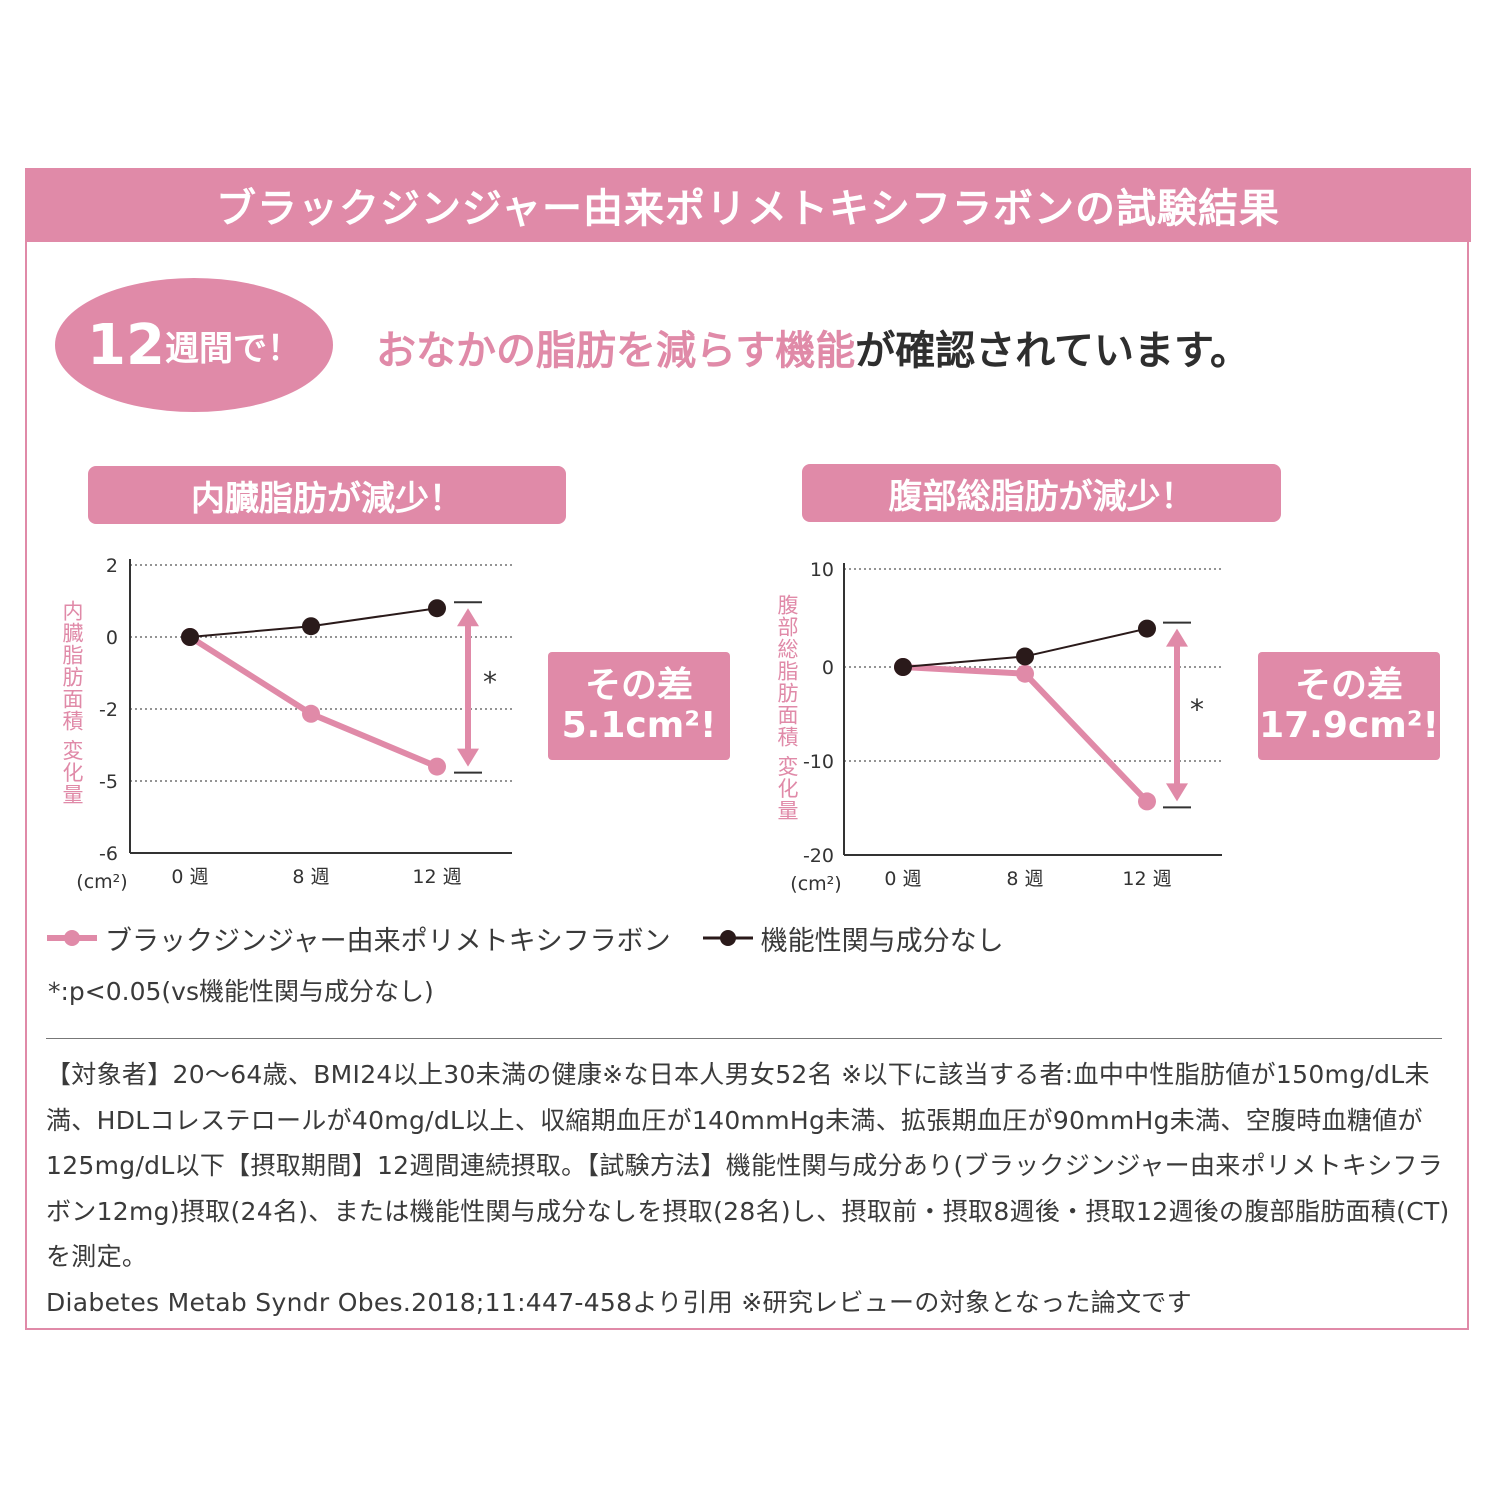 The height and width of the screenshot is (1500, 1500). I want to click on chart2-difference-box: その差 17.9cm²!, so click(1349, 706).